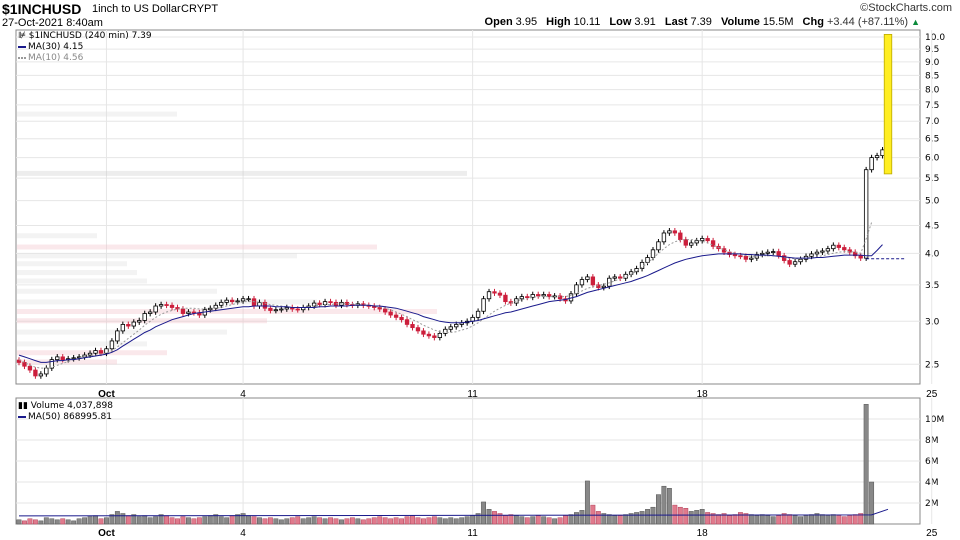 This screenshot has height=540, width=960. Describe the element at coordinates (934, 420) in the screenshot. I see `volume-tick-label: 10M` at that location.